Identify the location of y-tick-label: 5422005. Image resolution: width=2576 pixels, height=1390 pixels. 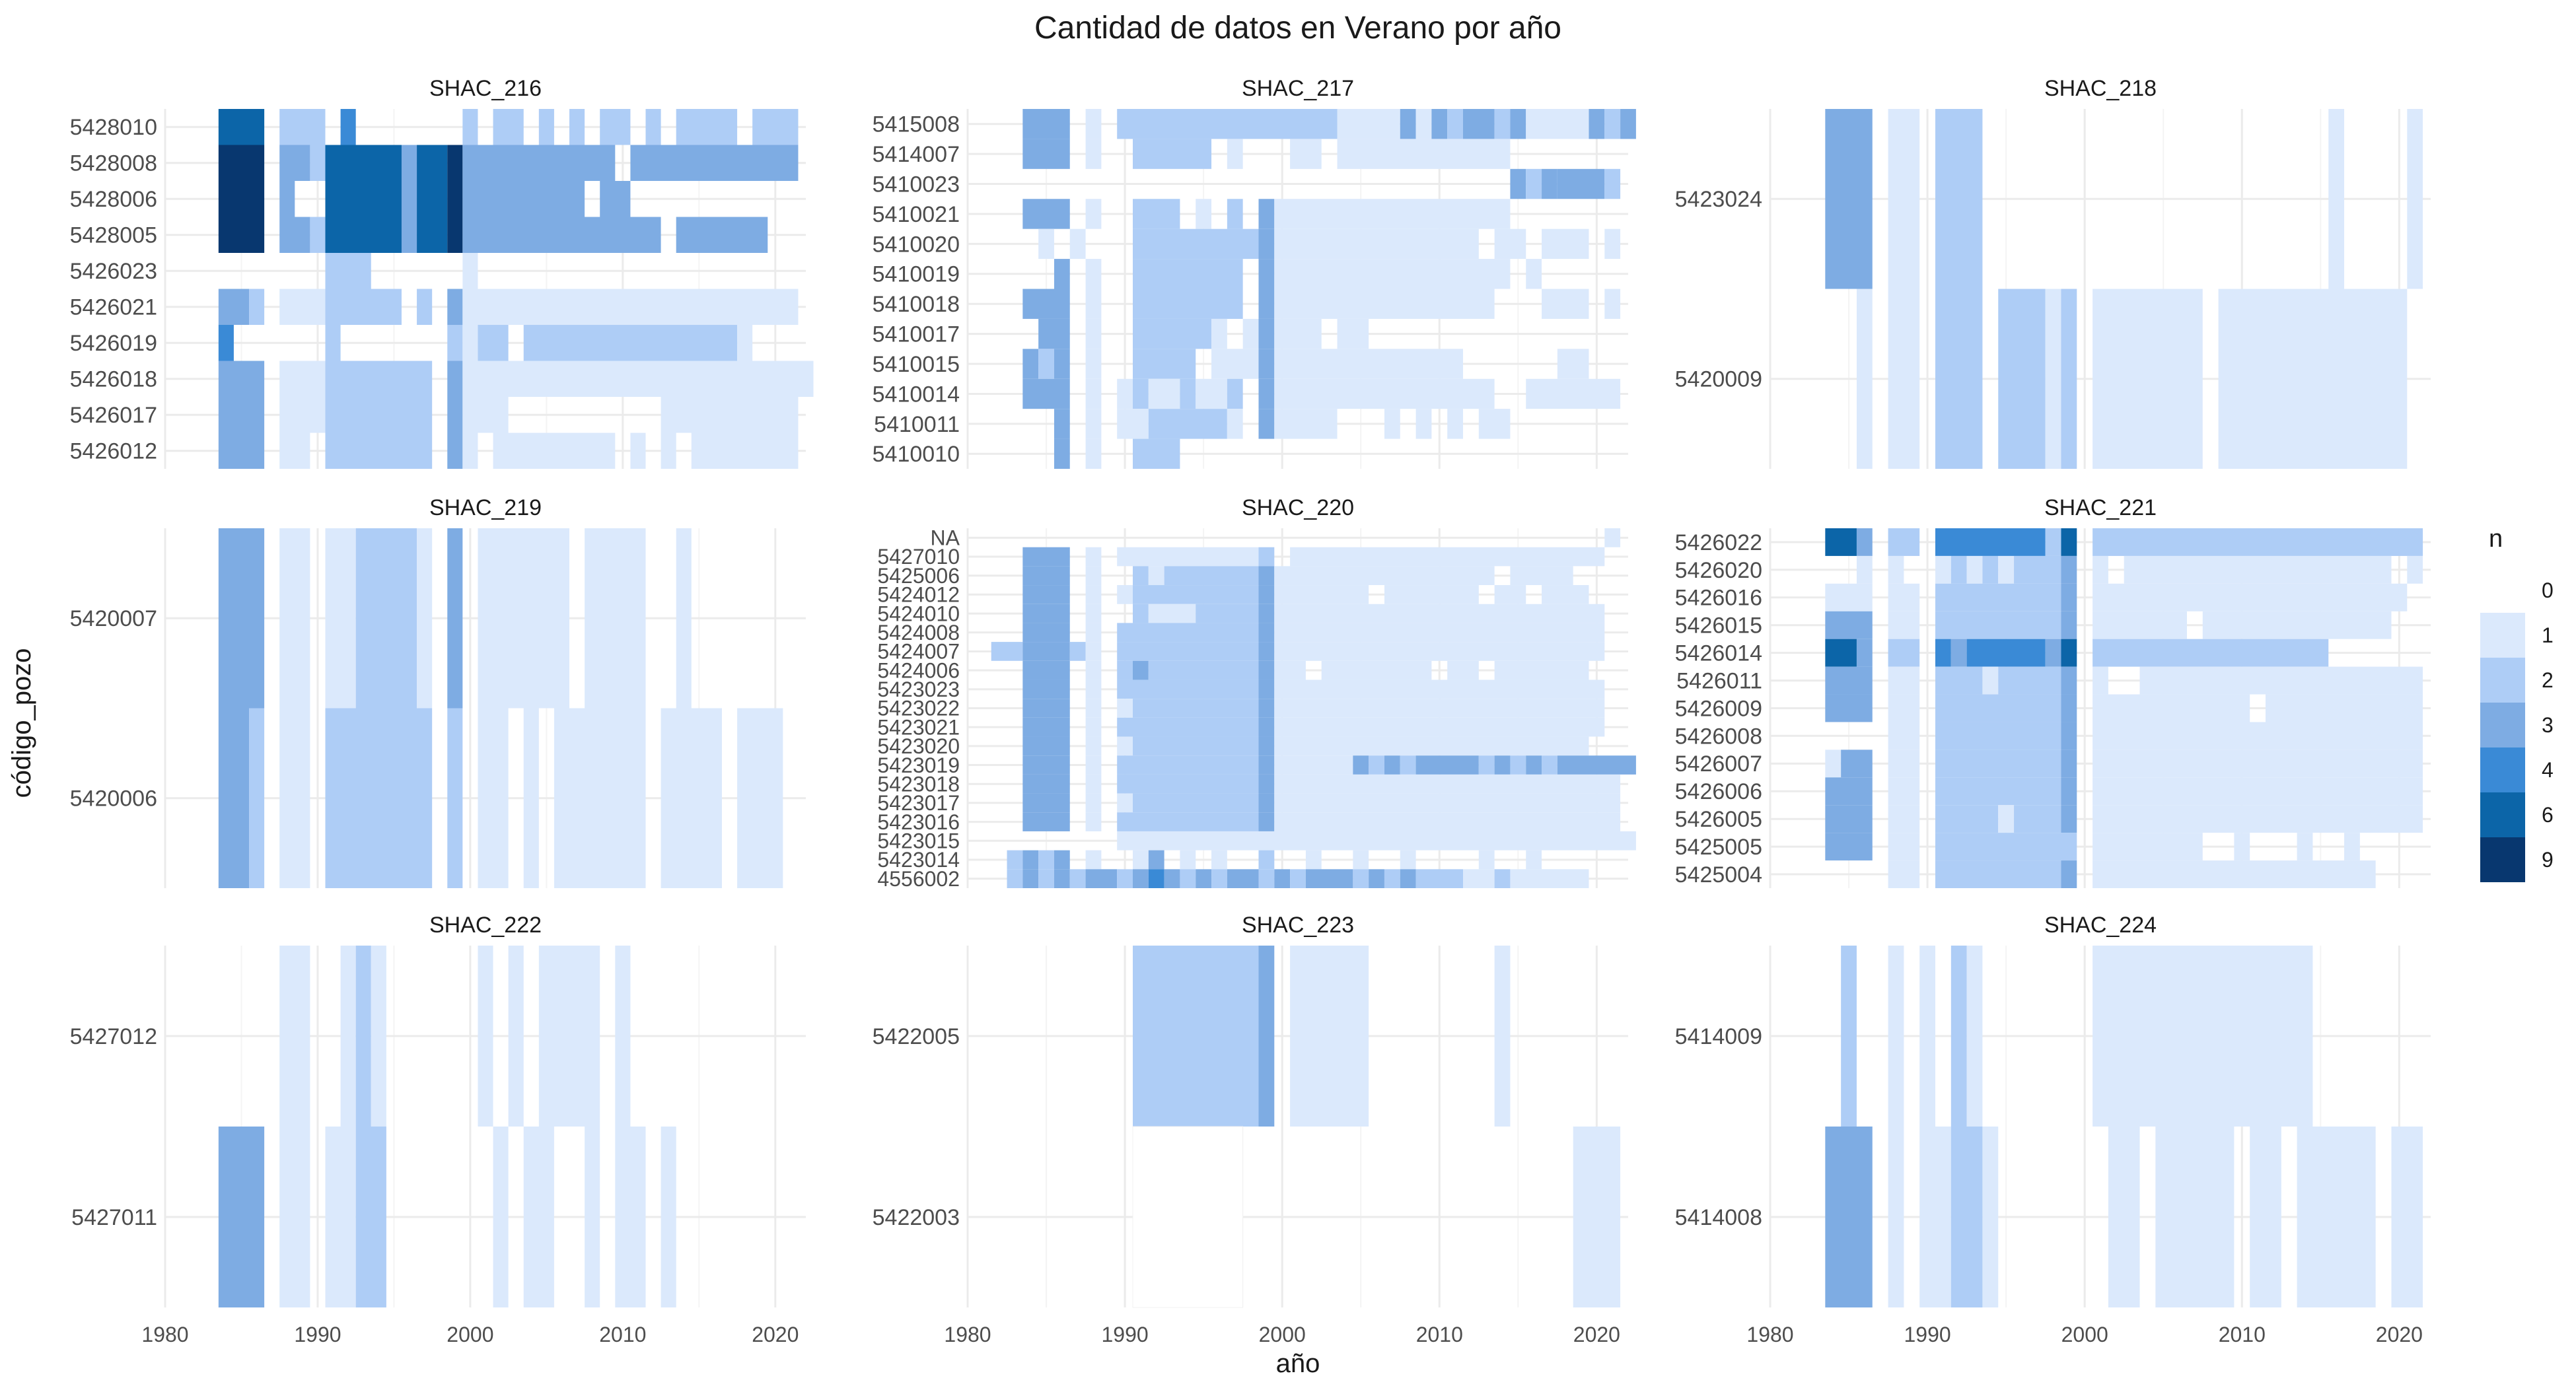
(917, 1036).